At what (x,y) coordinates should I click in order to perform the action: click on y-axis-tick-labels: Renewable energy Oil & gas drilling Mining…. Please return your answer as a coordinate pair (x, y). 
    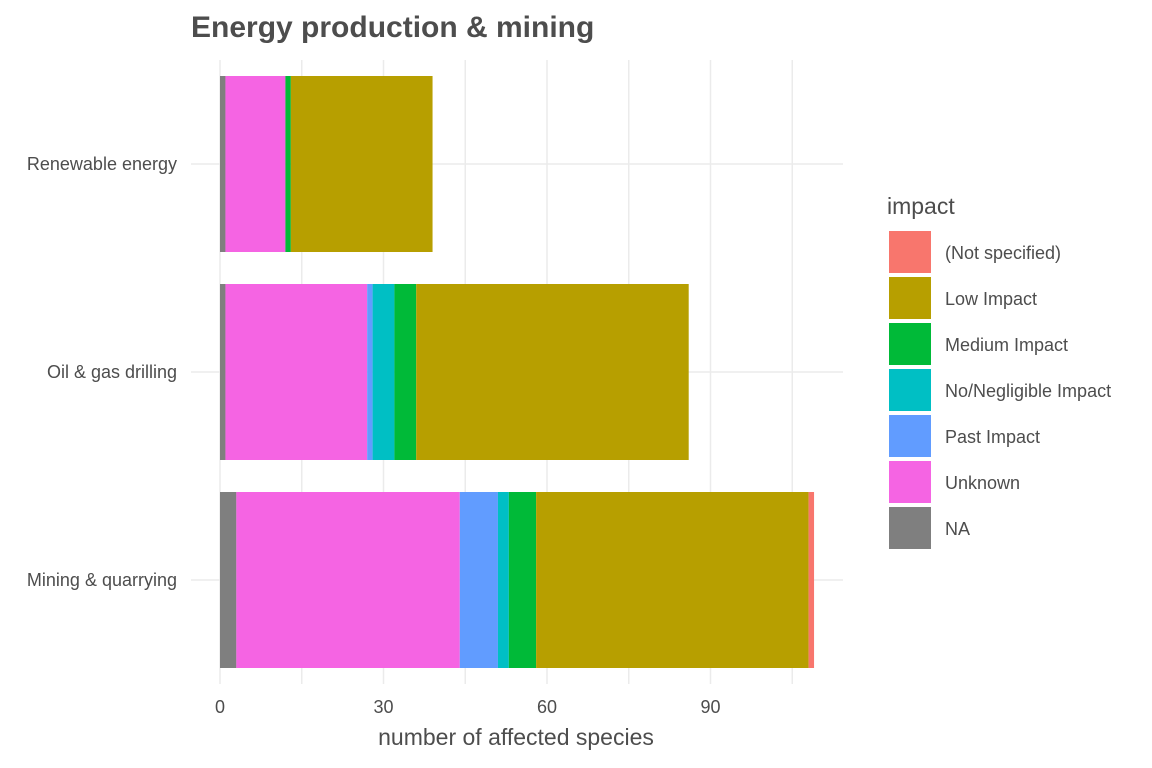
    Looking at the image, I should click on (102, 372).